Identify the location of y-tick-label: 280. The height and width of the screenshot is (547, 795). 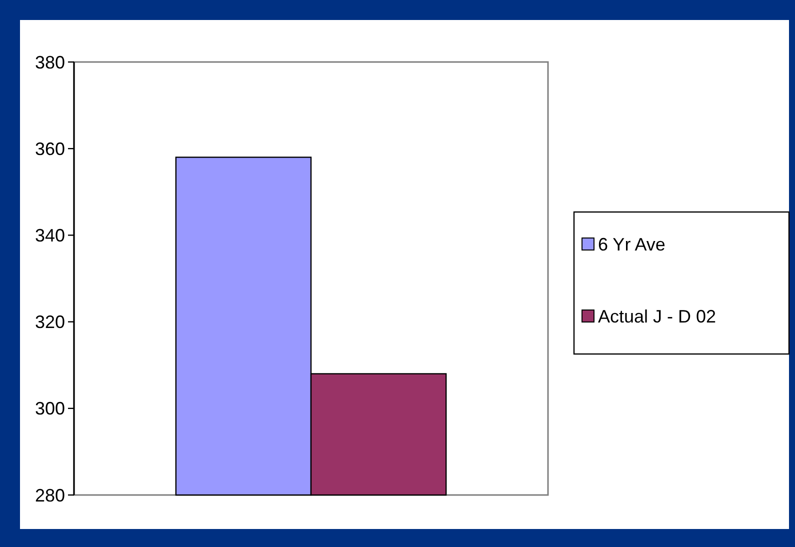
(49, 495).